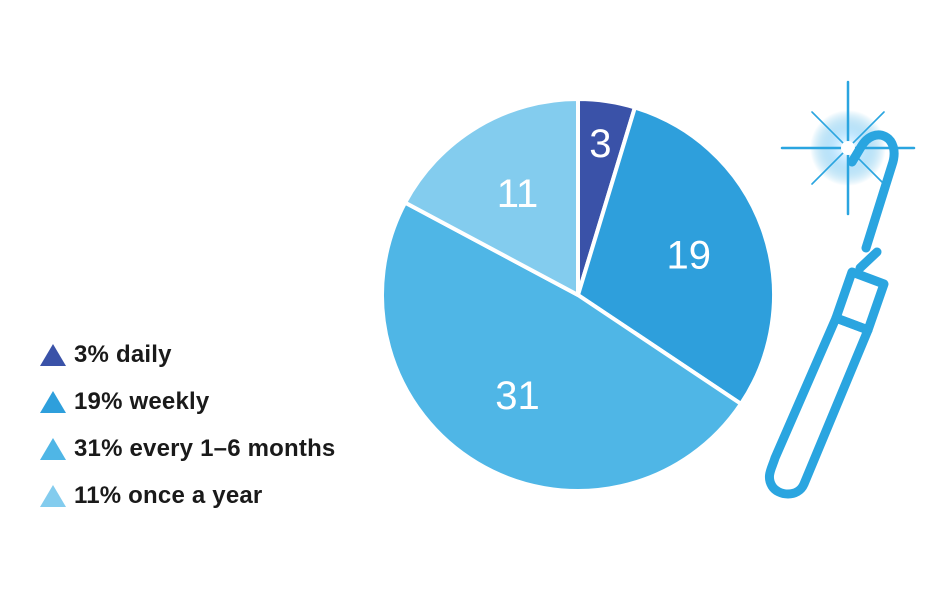 The width and height of the screenshot is (940, 605). Describe the element at coordinates (186, 355) in the screenshot. I see `legend-item-daily: 3% daily` at that location.